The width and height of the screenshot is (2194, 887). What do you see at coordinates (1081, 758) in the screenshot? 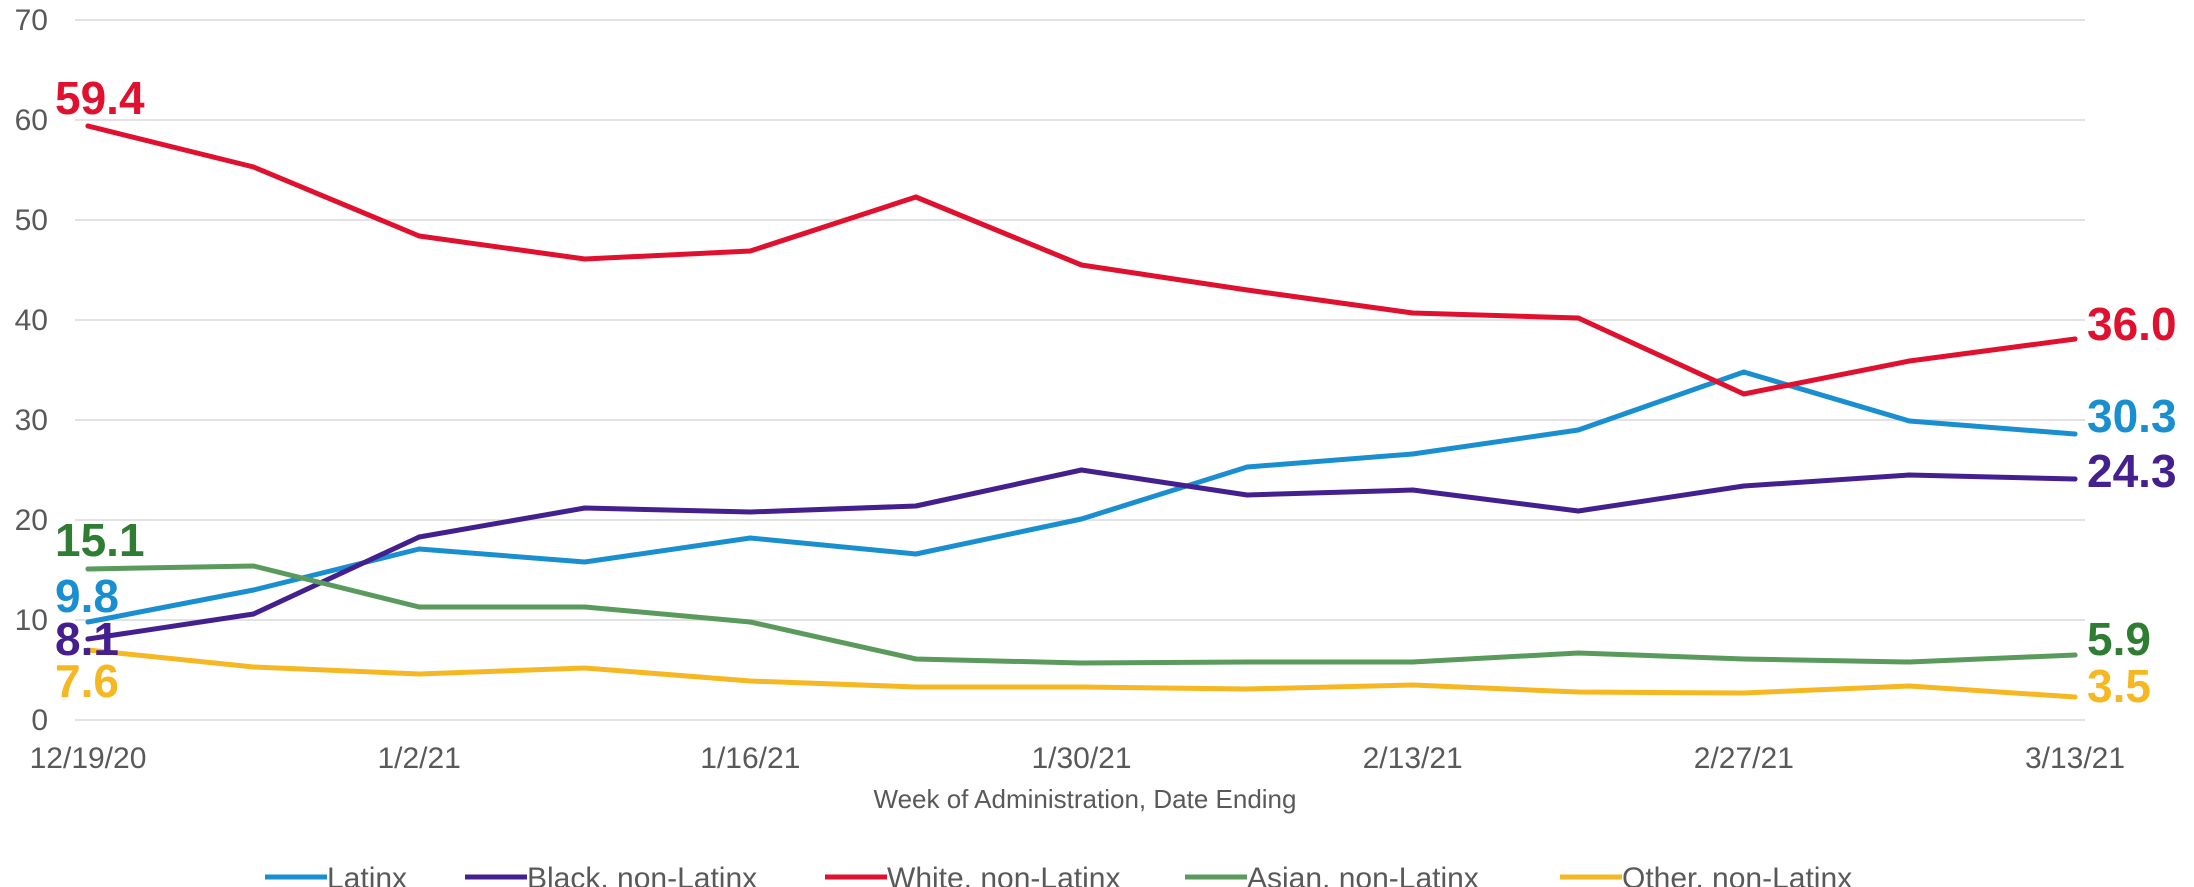
I see `x-tick-label: 1/30/21` at bounding box center [1081, 758].